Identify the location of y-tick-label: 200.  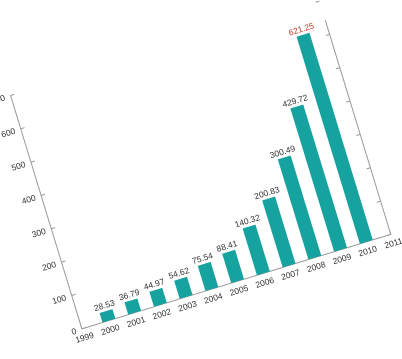
(49, 266).